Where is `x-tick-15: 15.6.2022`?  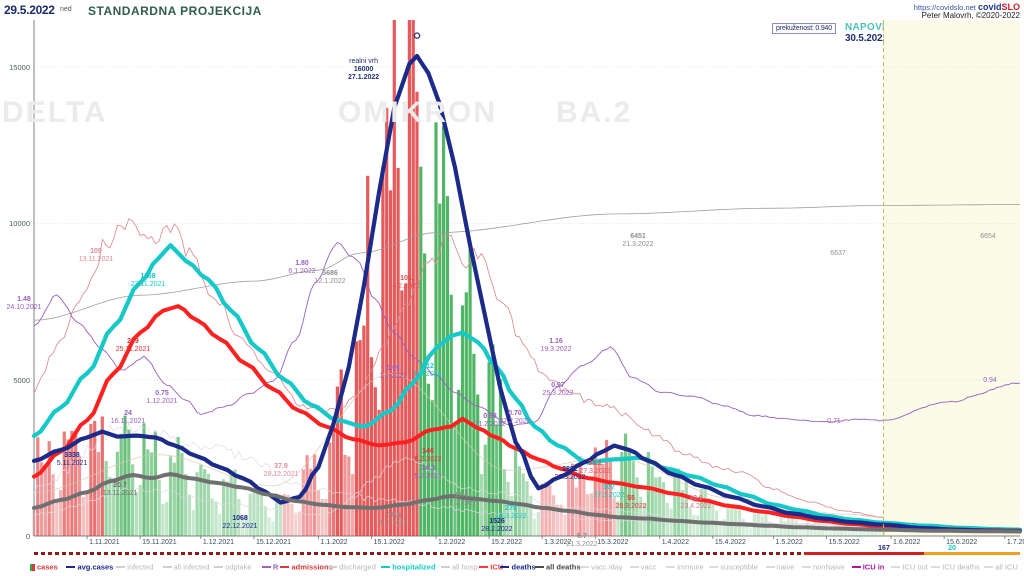
x-tick-15: 15.6.2022 is located at coordinates (962, 542).